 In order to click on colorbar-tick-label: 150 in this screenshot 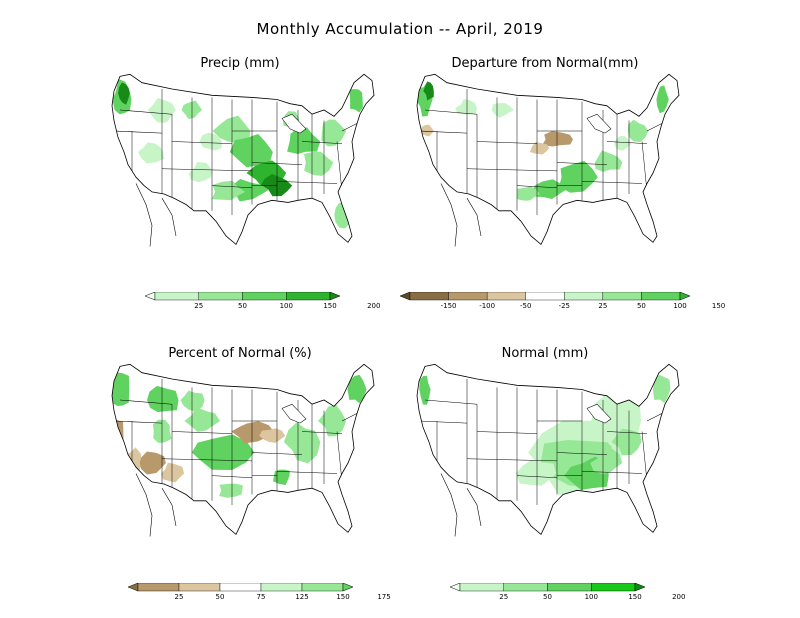, I will do `click(343, 597)`.